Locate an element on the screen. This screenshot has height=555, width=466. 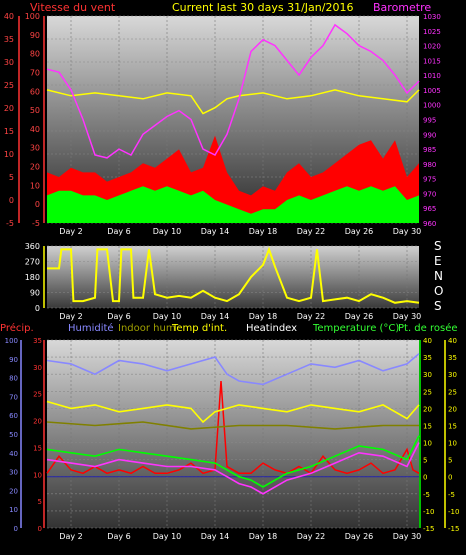
y-humidity-tick-label: 70 is located at coordinates (13, 397).